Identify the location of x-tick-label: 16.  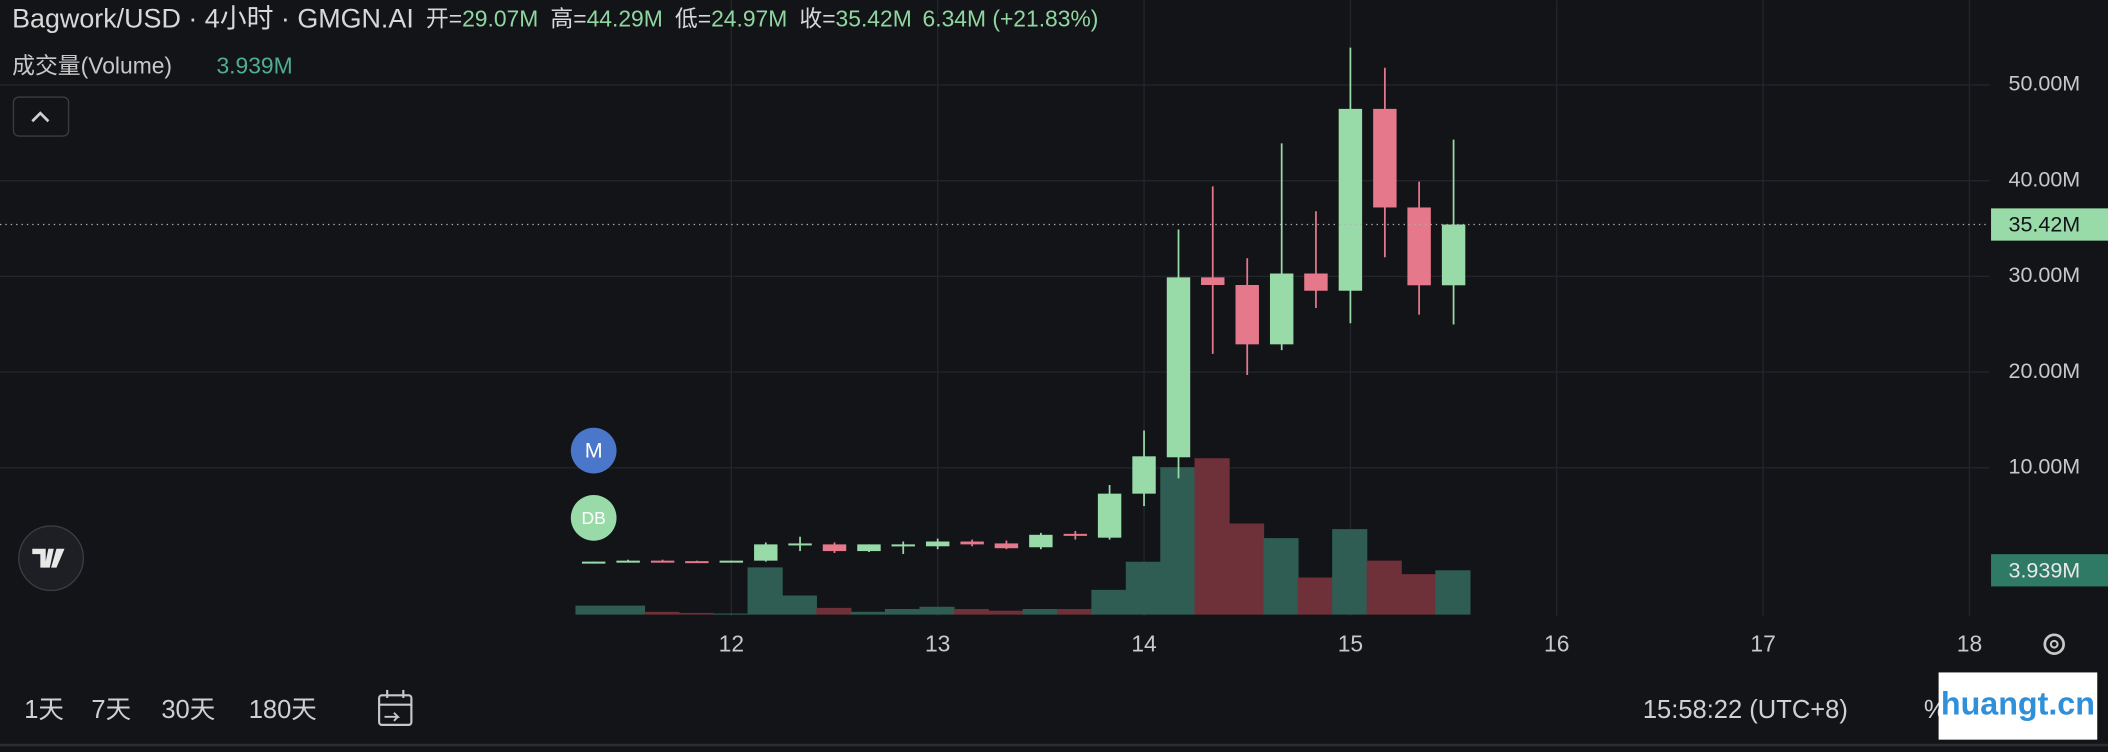
(1556, 644).